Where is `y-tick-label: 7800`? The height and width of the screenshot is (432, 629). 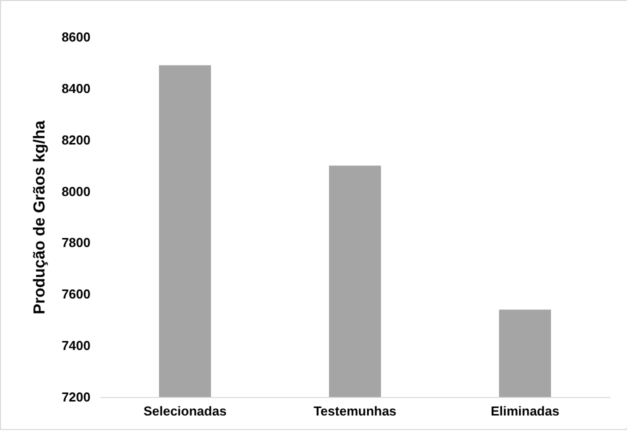 y-tick-label: 7800 is located at coordinates (76, 242).